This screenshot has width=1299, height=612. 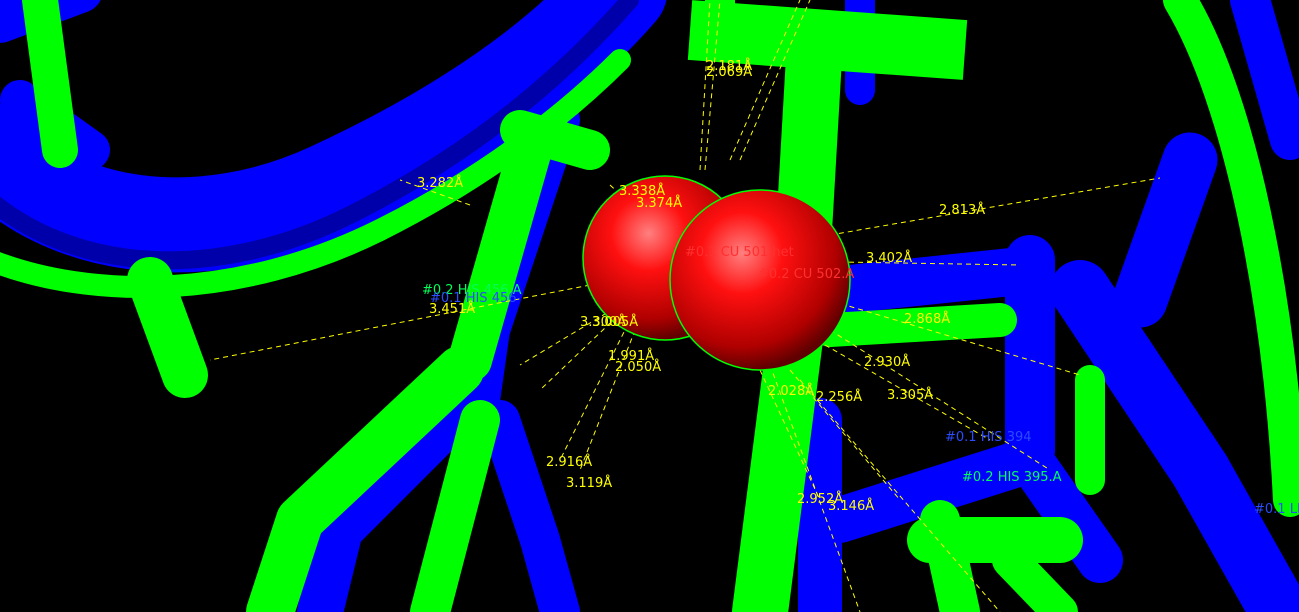 What do you see at coordinates (472, 290) in the screenshot?
I see `residue-label: #0.2 HIS 456.A` at bounding box center [472, 290].